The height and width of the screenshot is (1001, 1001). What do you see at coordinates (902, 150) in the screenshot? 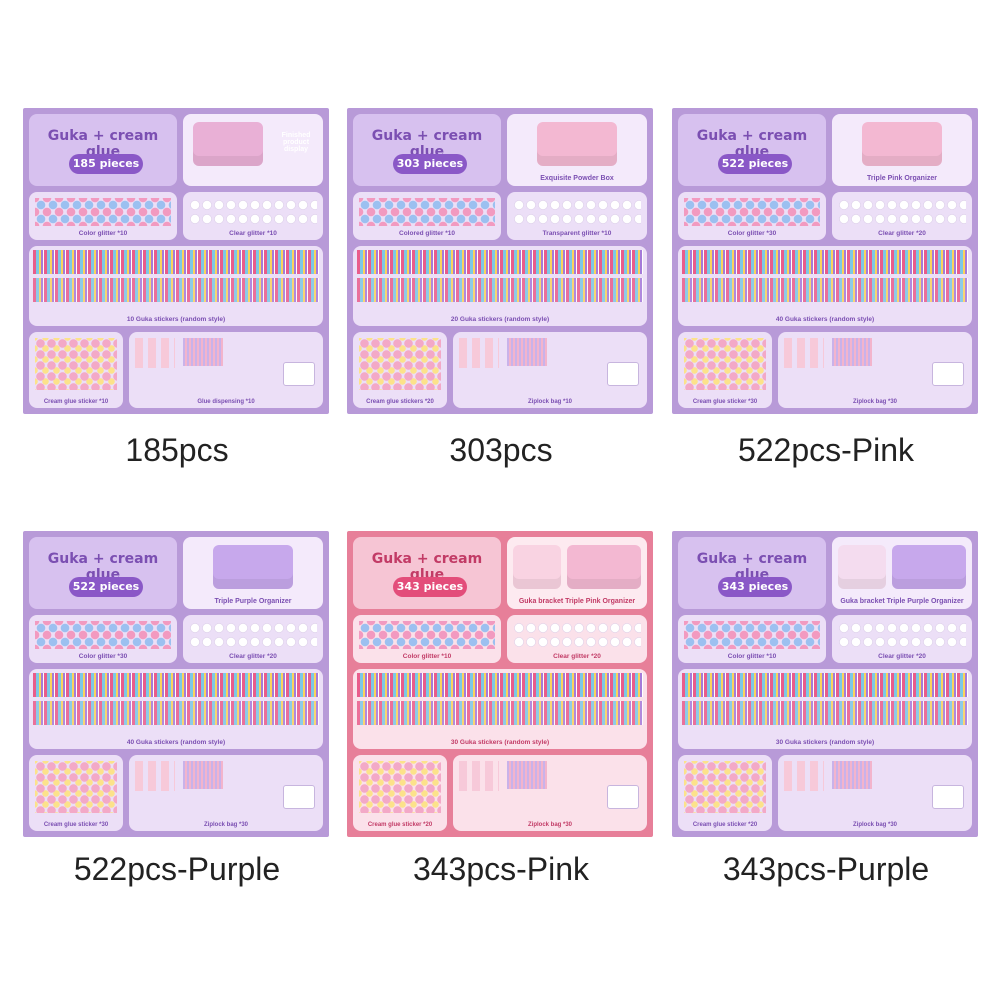
I see `product-photo: Triple Pink Organizer` at bounding box center [902, 150].